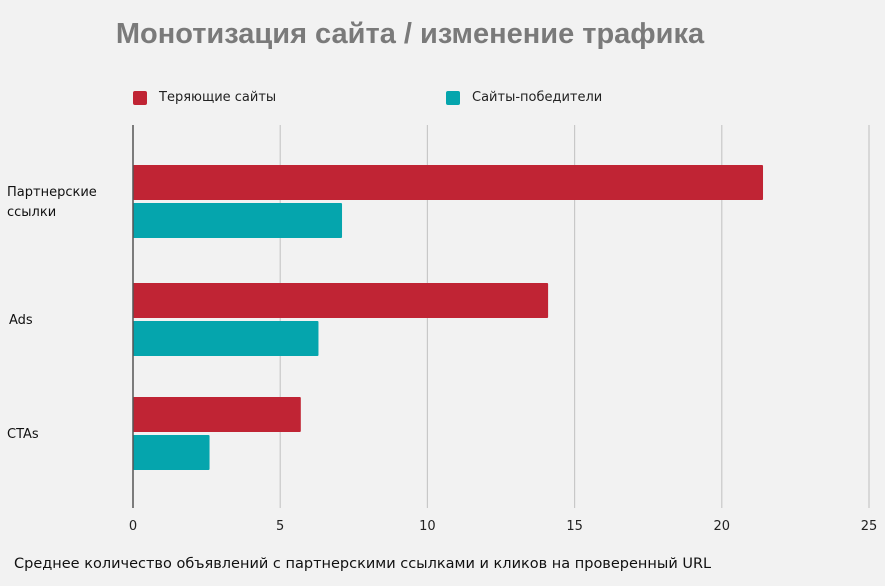  I want to click on y-category-label: CTAs, so click(23, 434).